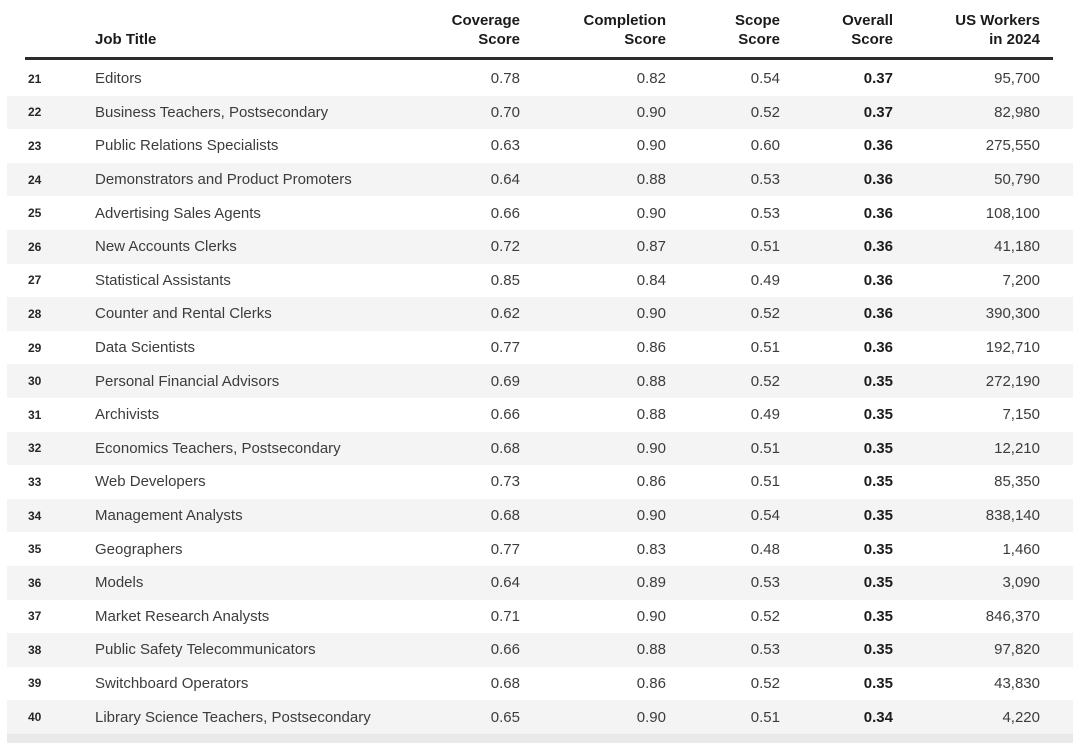 The height and width of the screenshot is (743, 1080). What do you see at coordinates (651, 583) in the screenshot?
I see `row-completion-score: 0.89` at bounding box center [651, 583].